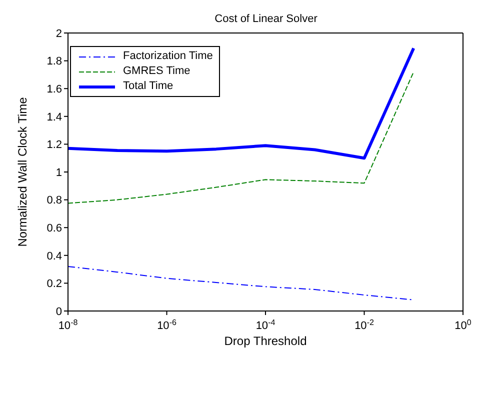 The image size is (502, 415). What do you see at coordinates (54, 90) in the screenshot?
I see `y-tick-label: 1.6` at bounding box center [54, 90].